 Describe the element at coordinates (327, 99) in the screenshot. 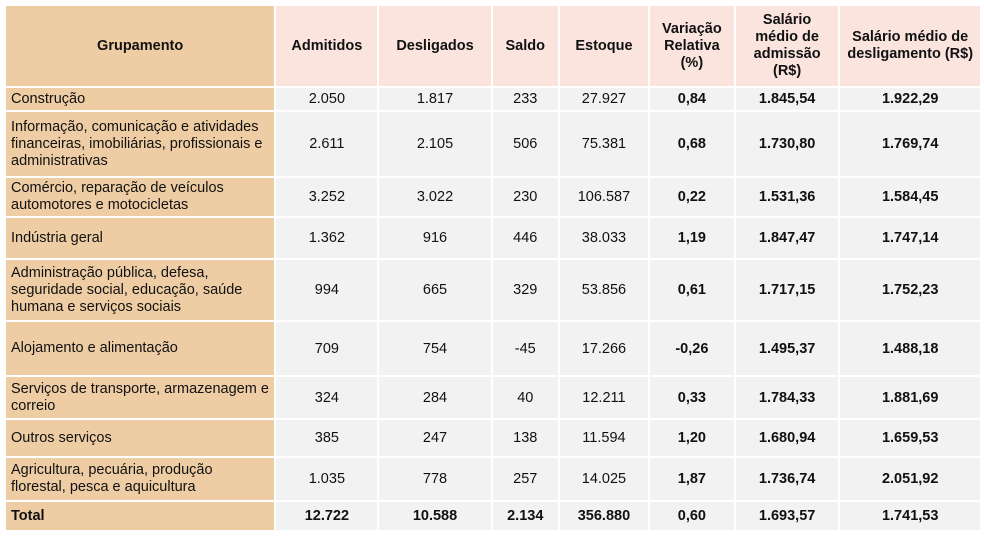

I see `table-cell: 2.050` at that location.